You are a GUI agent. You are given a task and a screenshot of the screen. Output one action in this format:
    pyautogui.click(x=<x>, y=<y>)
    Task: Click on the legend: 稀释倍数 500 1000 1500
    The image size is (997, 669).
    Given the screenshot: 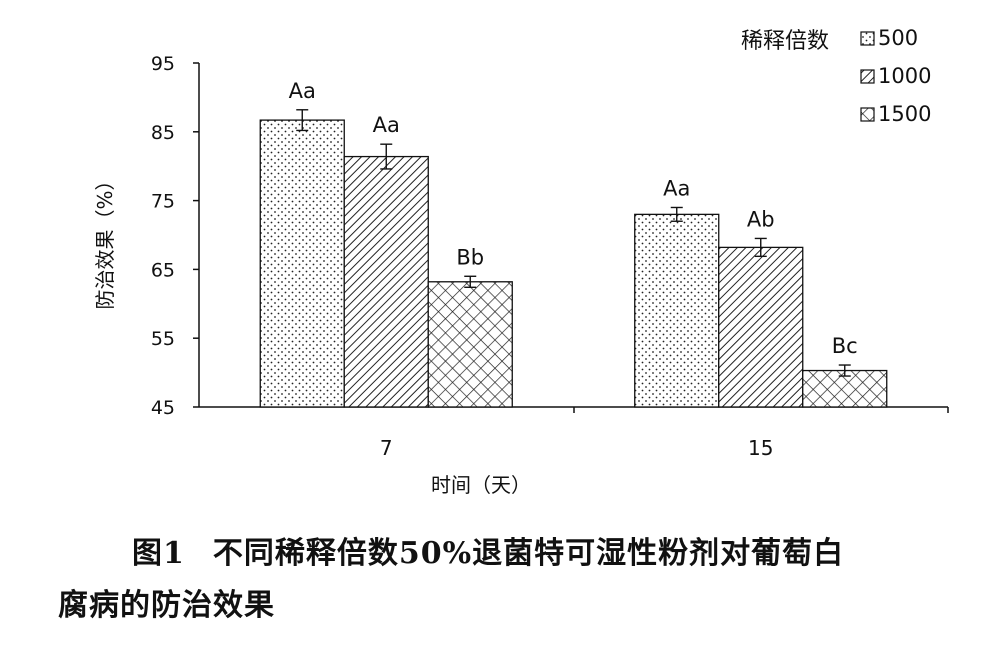 What is the action you would take?
    pyautogui.click(x=836, y=76)
    